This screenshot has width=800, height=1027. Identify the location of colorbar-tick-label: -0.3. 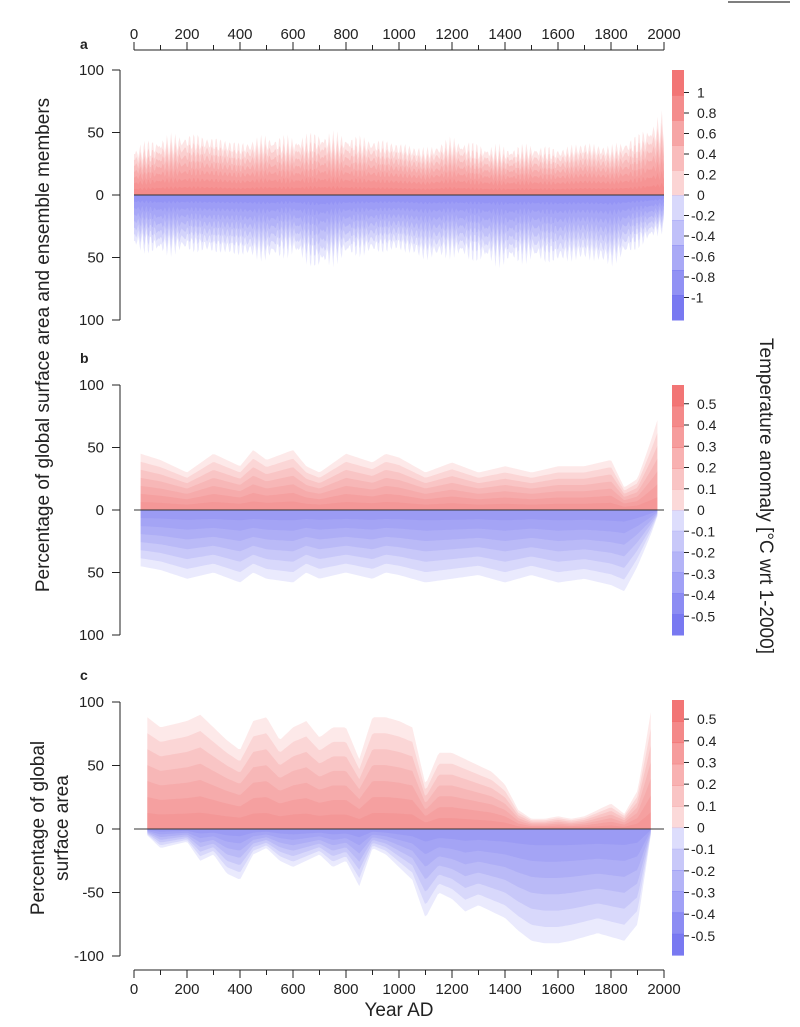
(703, 893).